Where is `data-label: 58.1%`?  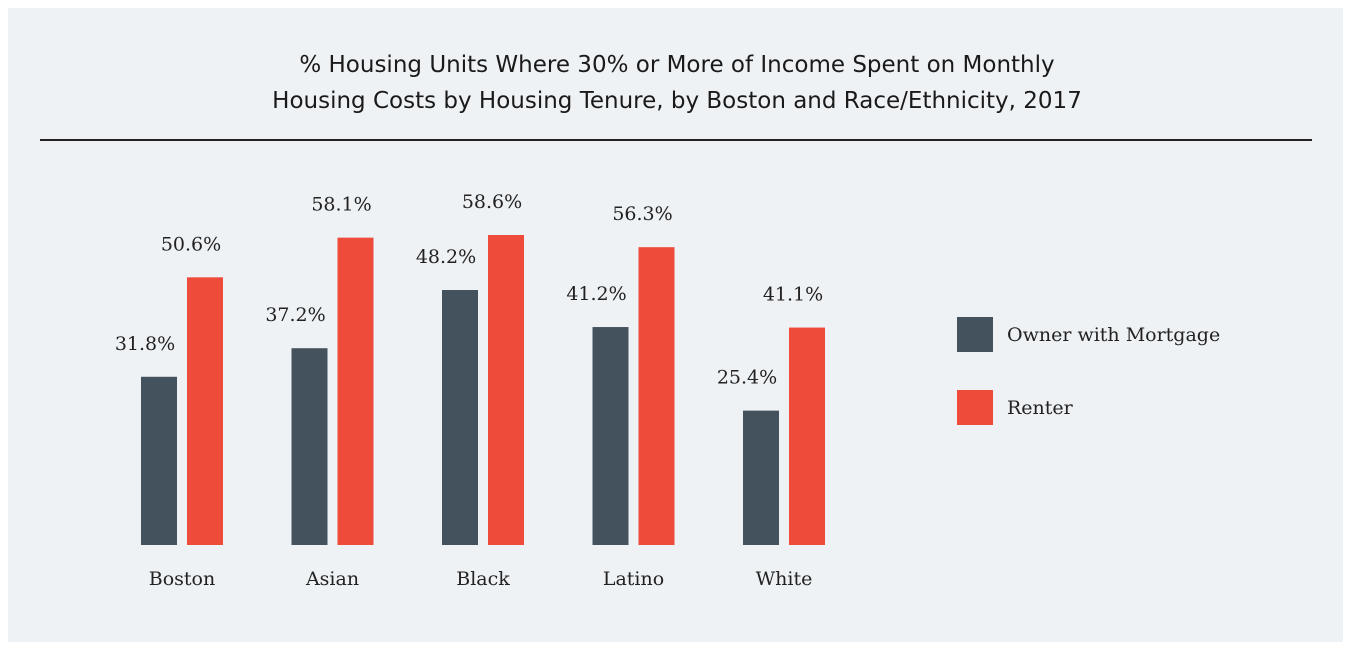 data-label: 58.1% is located at coordinates (341, 205).